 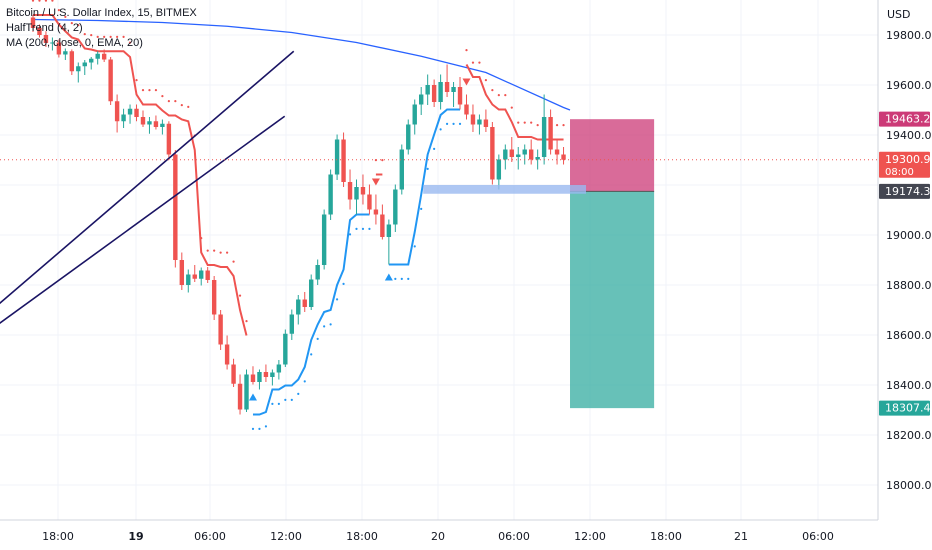 I want to click on y-tick-label: 18600.00, so click(x=909, y=335).